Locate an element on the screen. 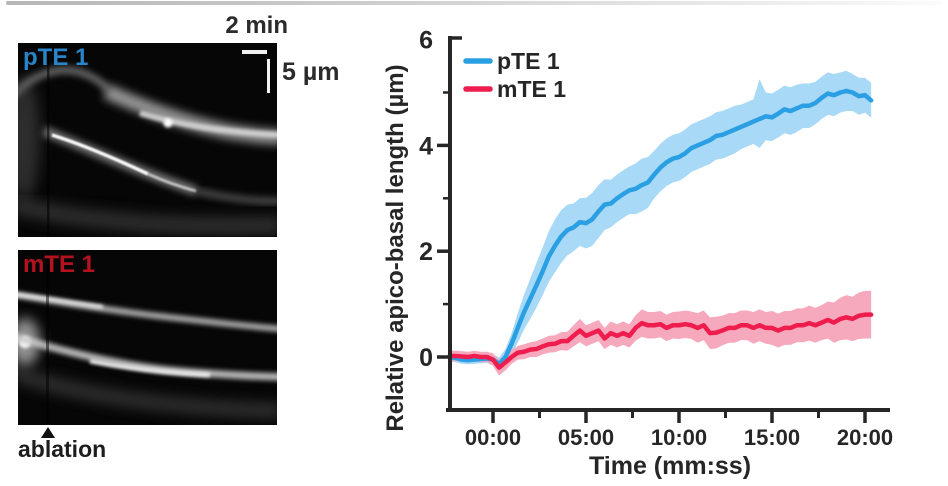 The width and height of the screenshot is (948, 486). svg-text: 15:00 is located at coordinates (772, 437).